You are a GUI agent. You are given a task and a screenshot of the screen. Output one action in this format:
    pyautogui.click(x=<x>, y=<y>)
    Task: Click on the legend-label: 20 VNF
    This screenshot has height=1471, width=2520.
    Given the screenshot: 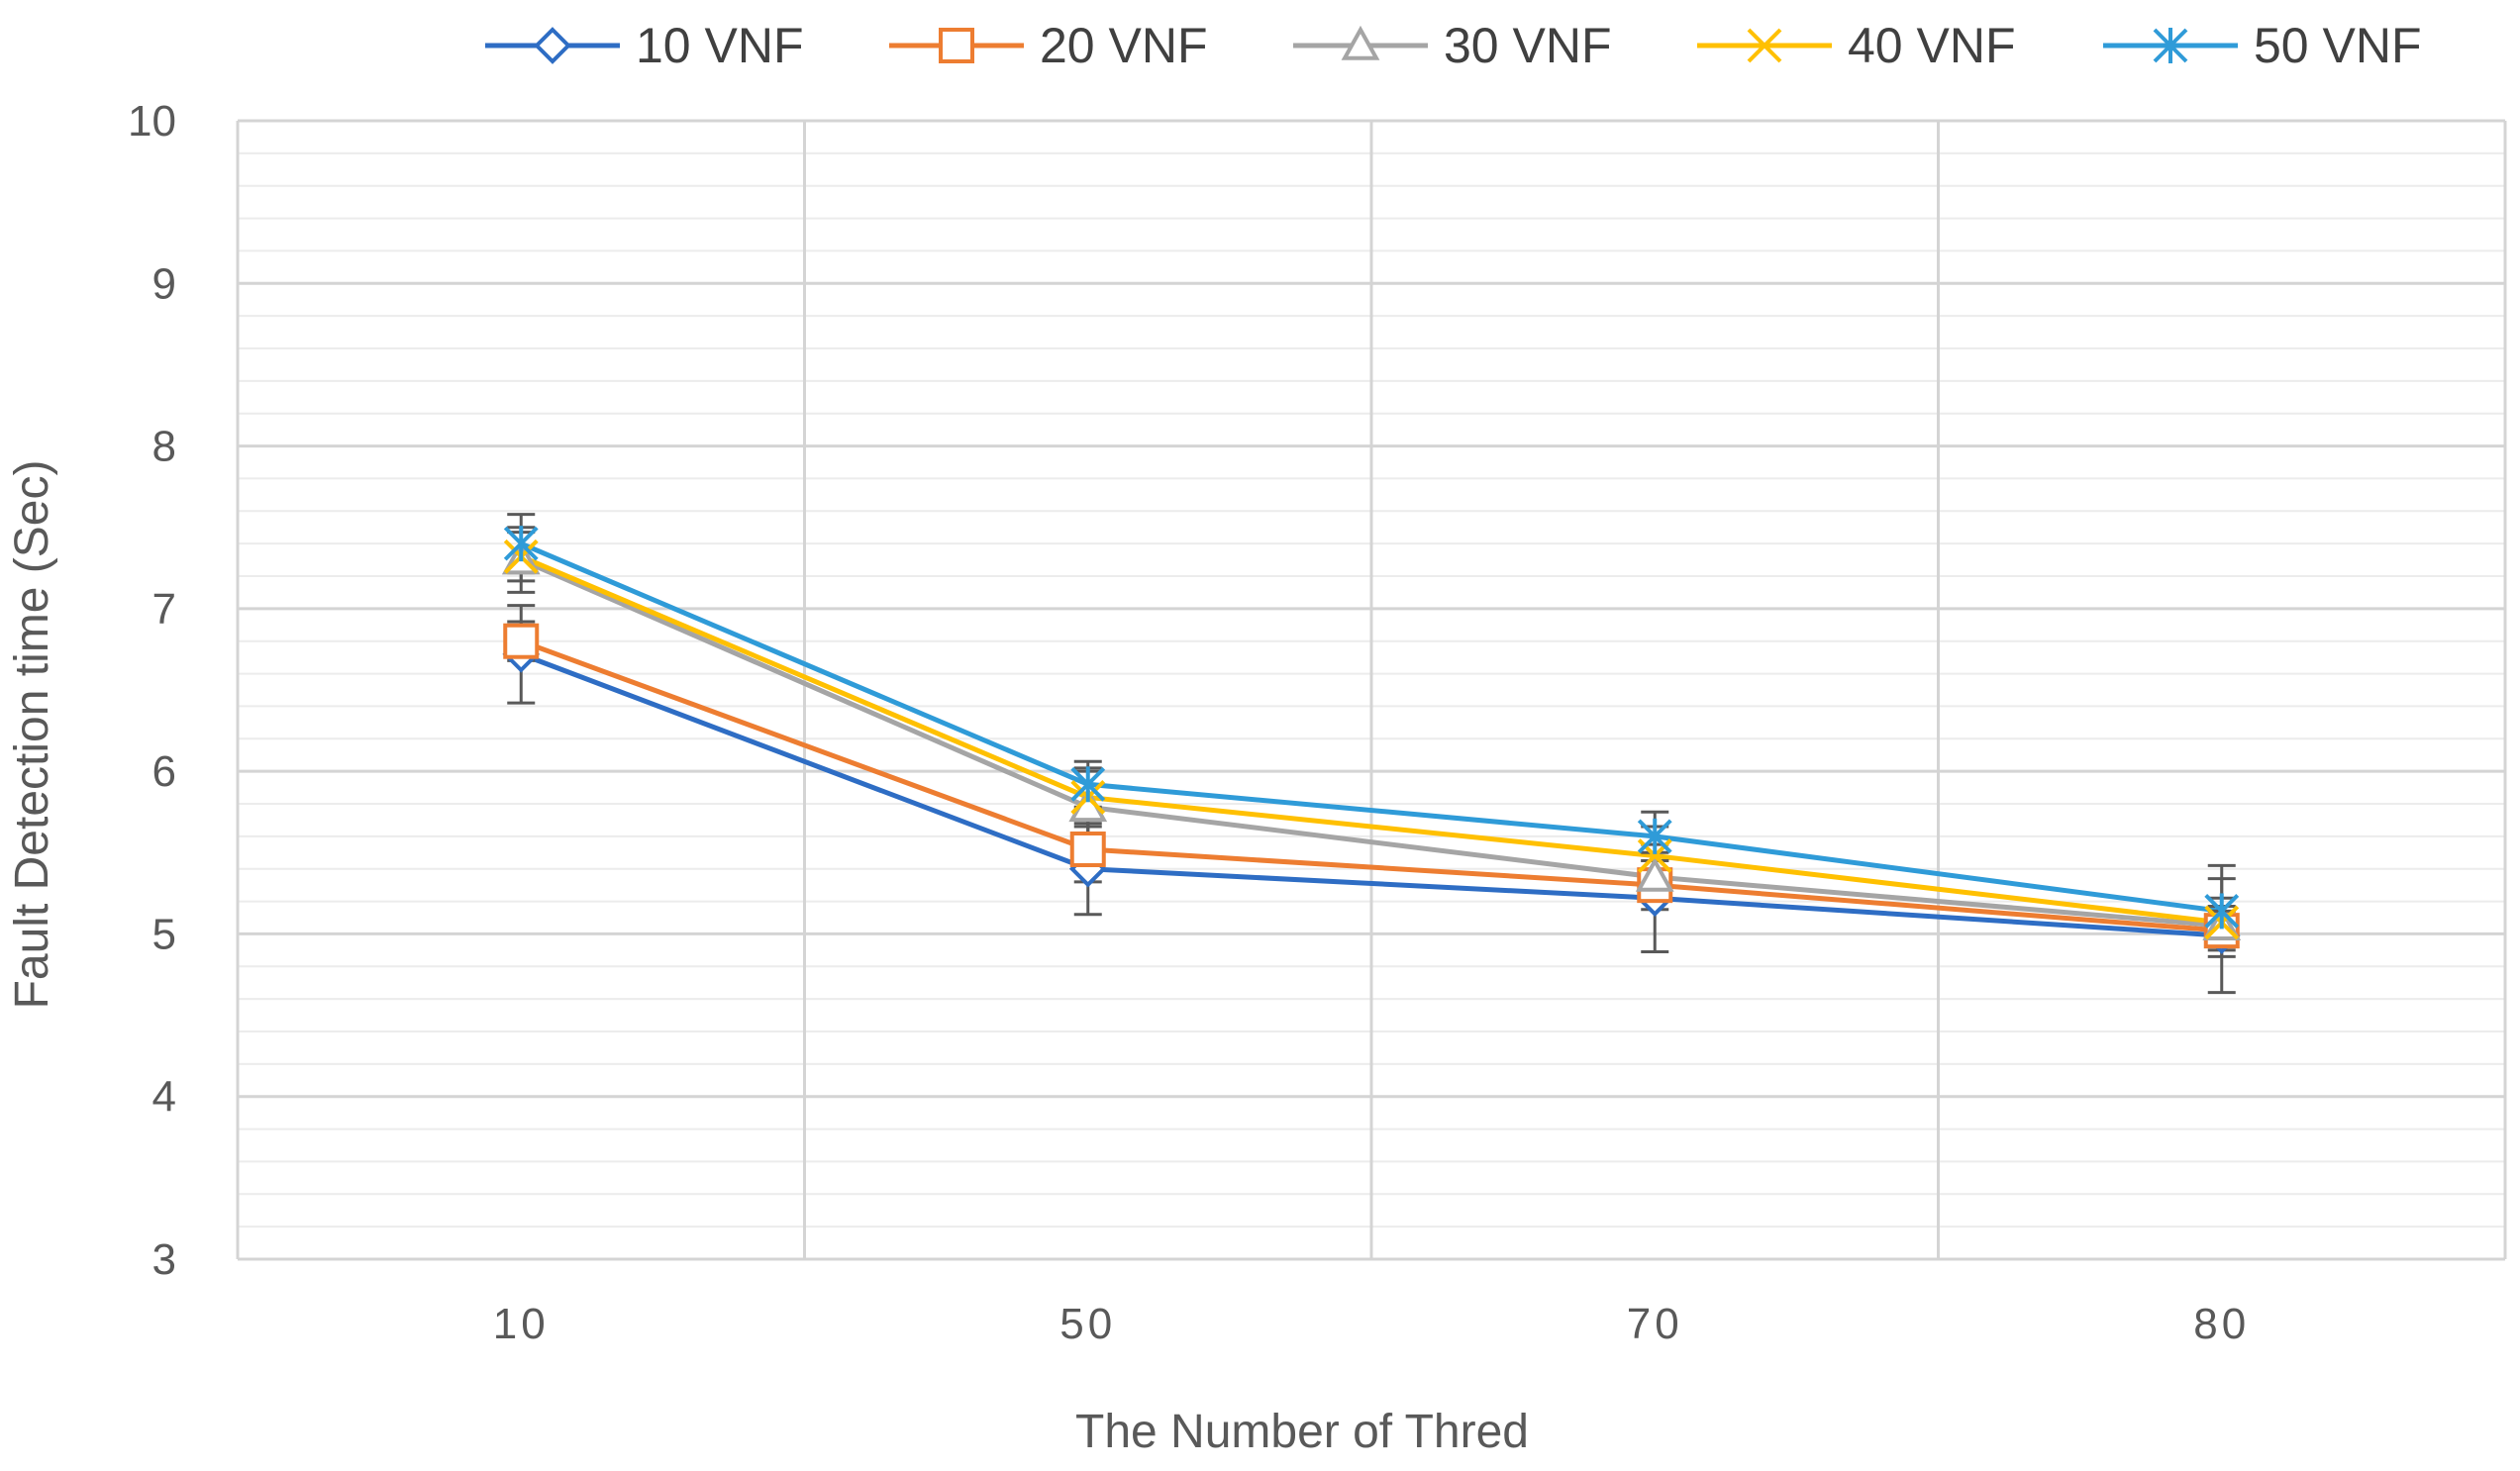 What is the action you would take?
    pyautogui.click(x=1124, y=45)
    